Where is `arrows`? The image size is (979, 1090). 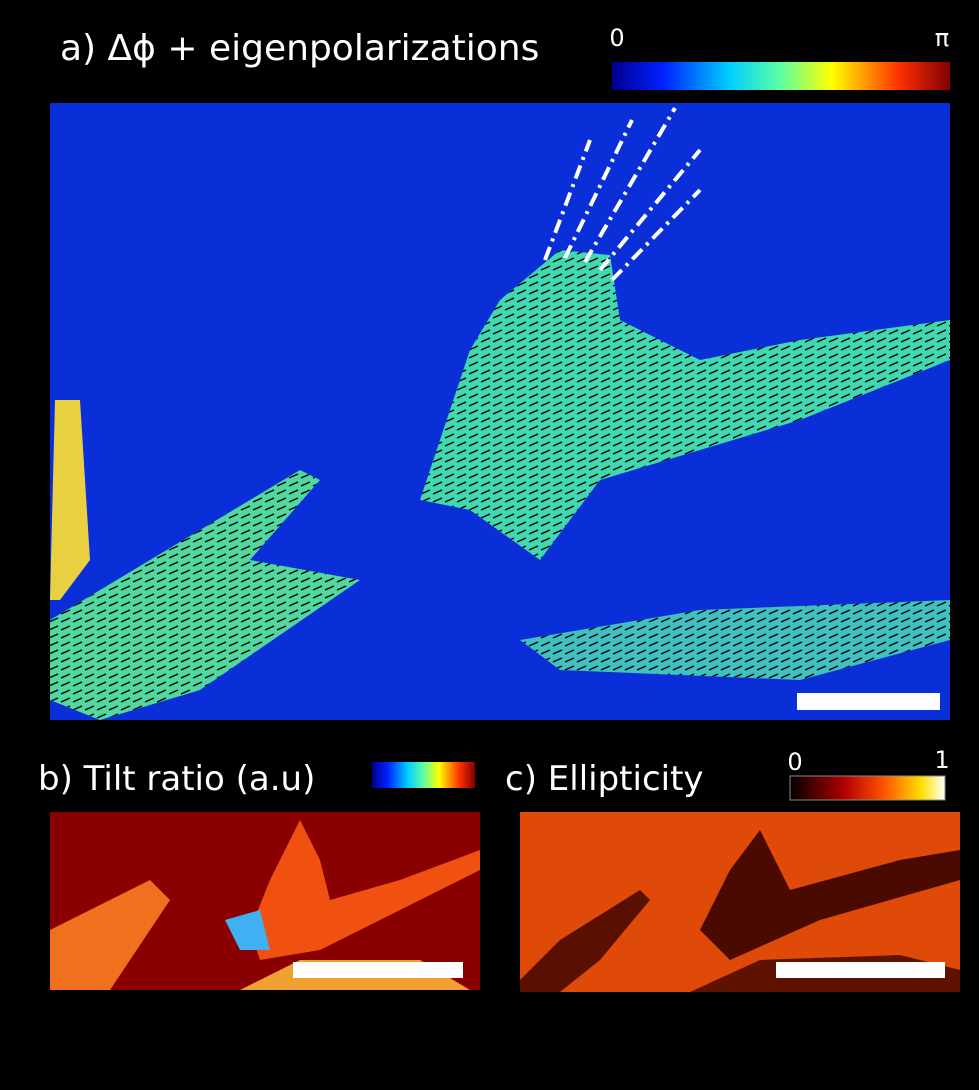
arrows is located at coordinates (622, 194).